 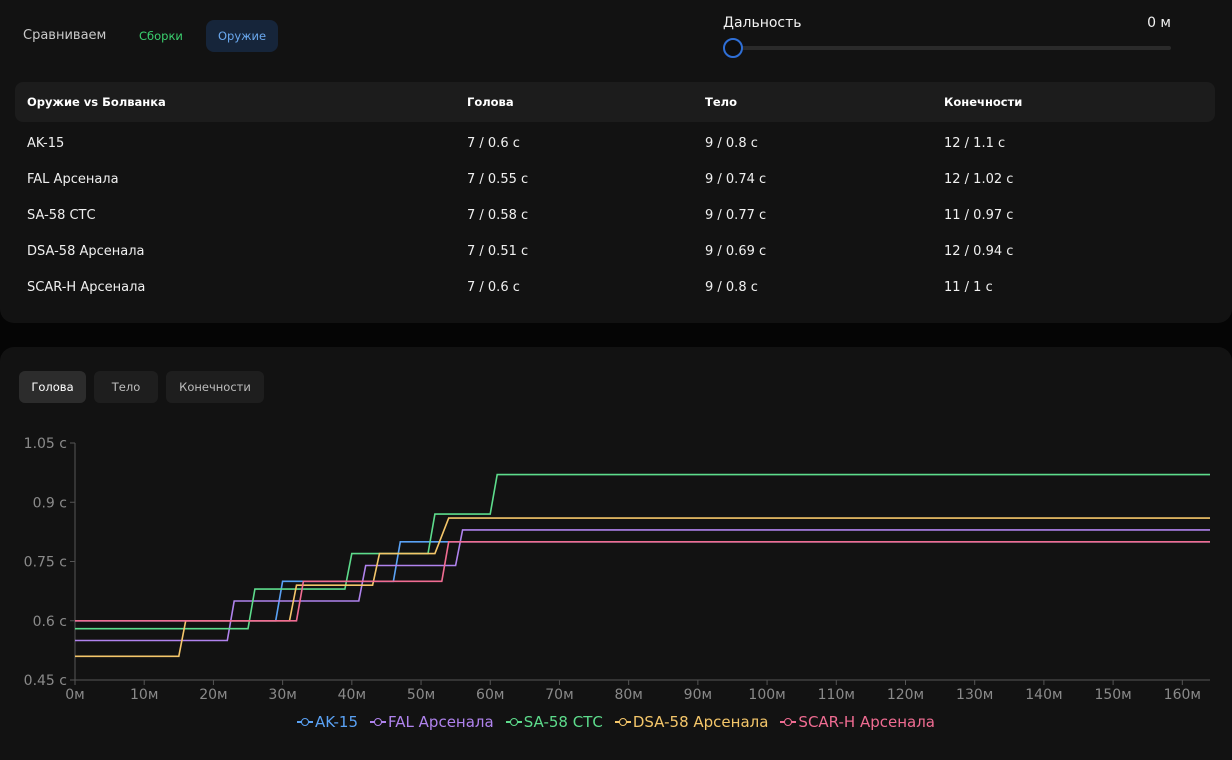 What do you see at coordinates (762, 23) in the screenshot?
I see `range-label: Дальность` at bounding box center [762, 23].